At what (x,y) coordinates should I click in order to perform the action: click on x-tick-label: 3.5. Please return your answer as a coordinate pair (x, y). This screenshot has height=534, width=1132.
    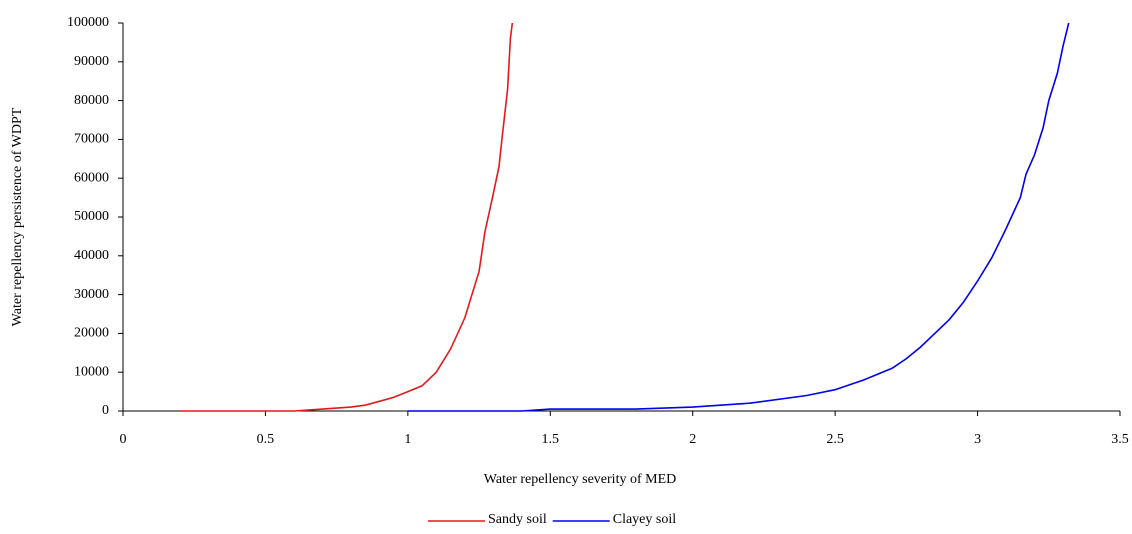
    Looking at the image, I should click on (1120, 439).